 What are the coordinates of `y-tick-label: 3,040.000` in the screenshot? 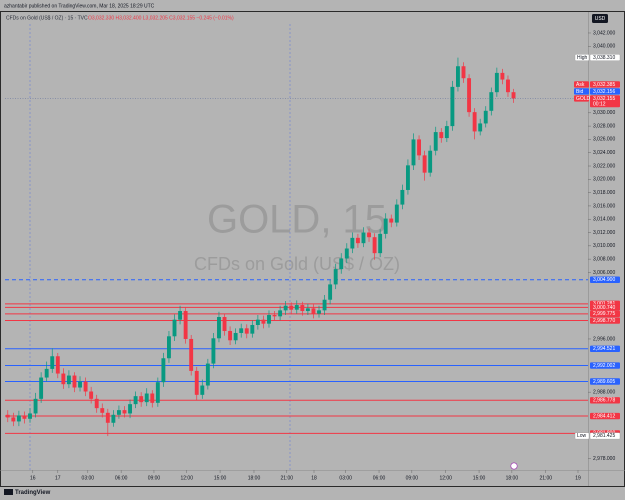 It's located at (604, 47).